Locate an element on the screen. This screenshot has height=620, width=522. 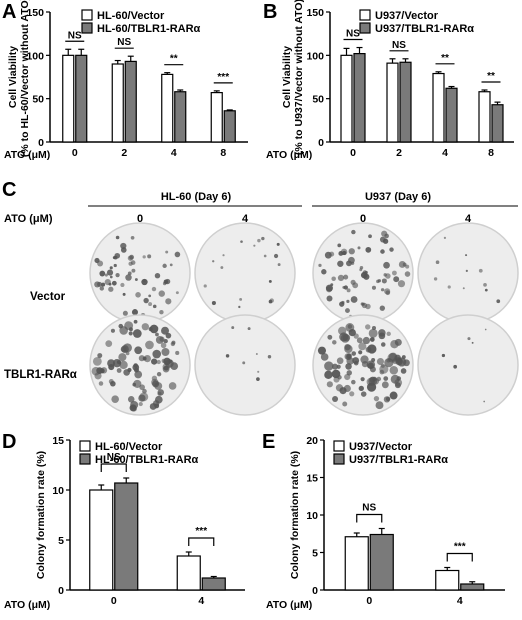
dose-label-3: 0 is located at coordinates (363, 219).